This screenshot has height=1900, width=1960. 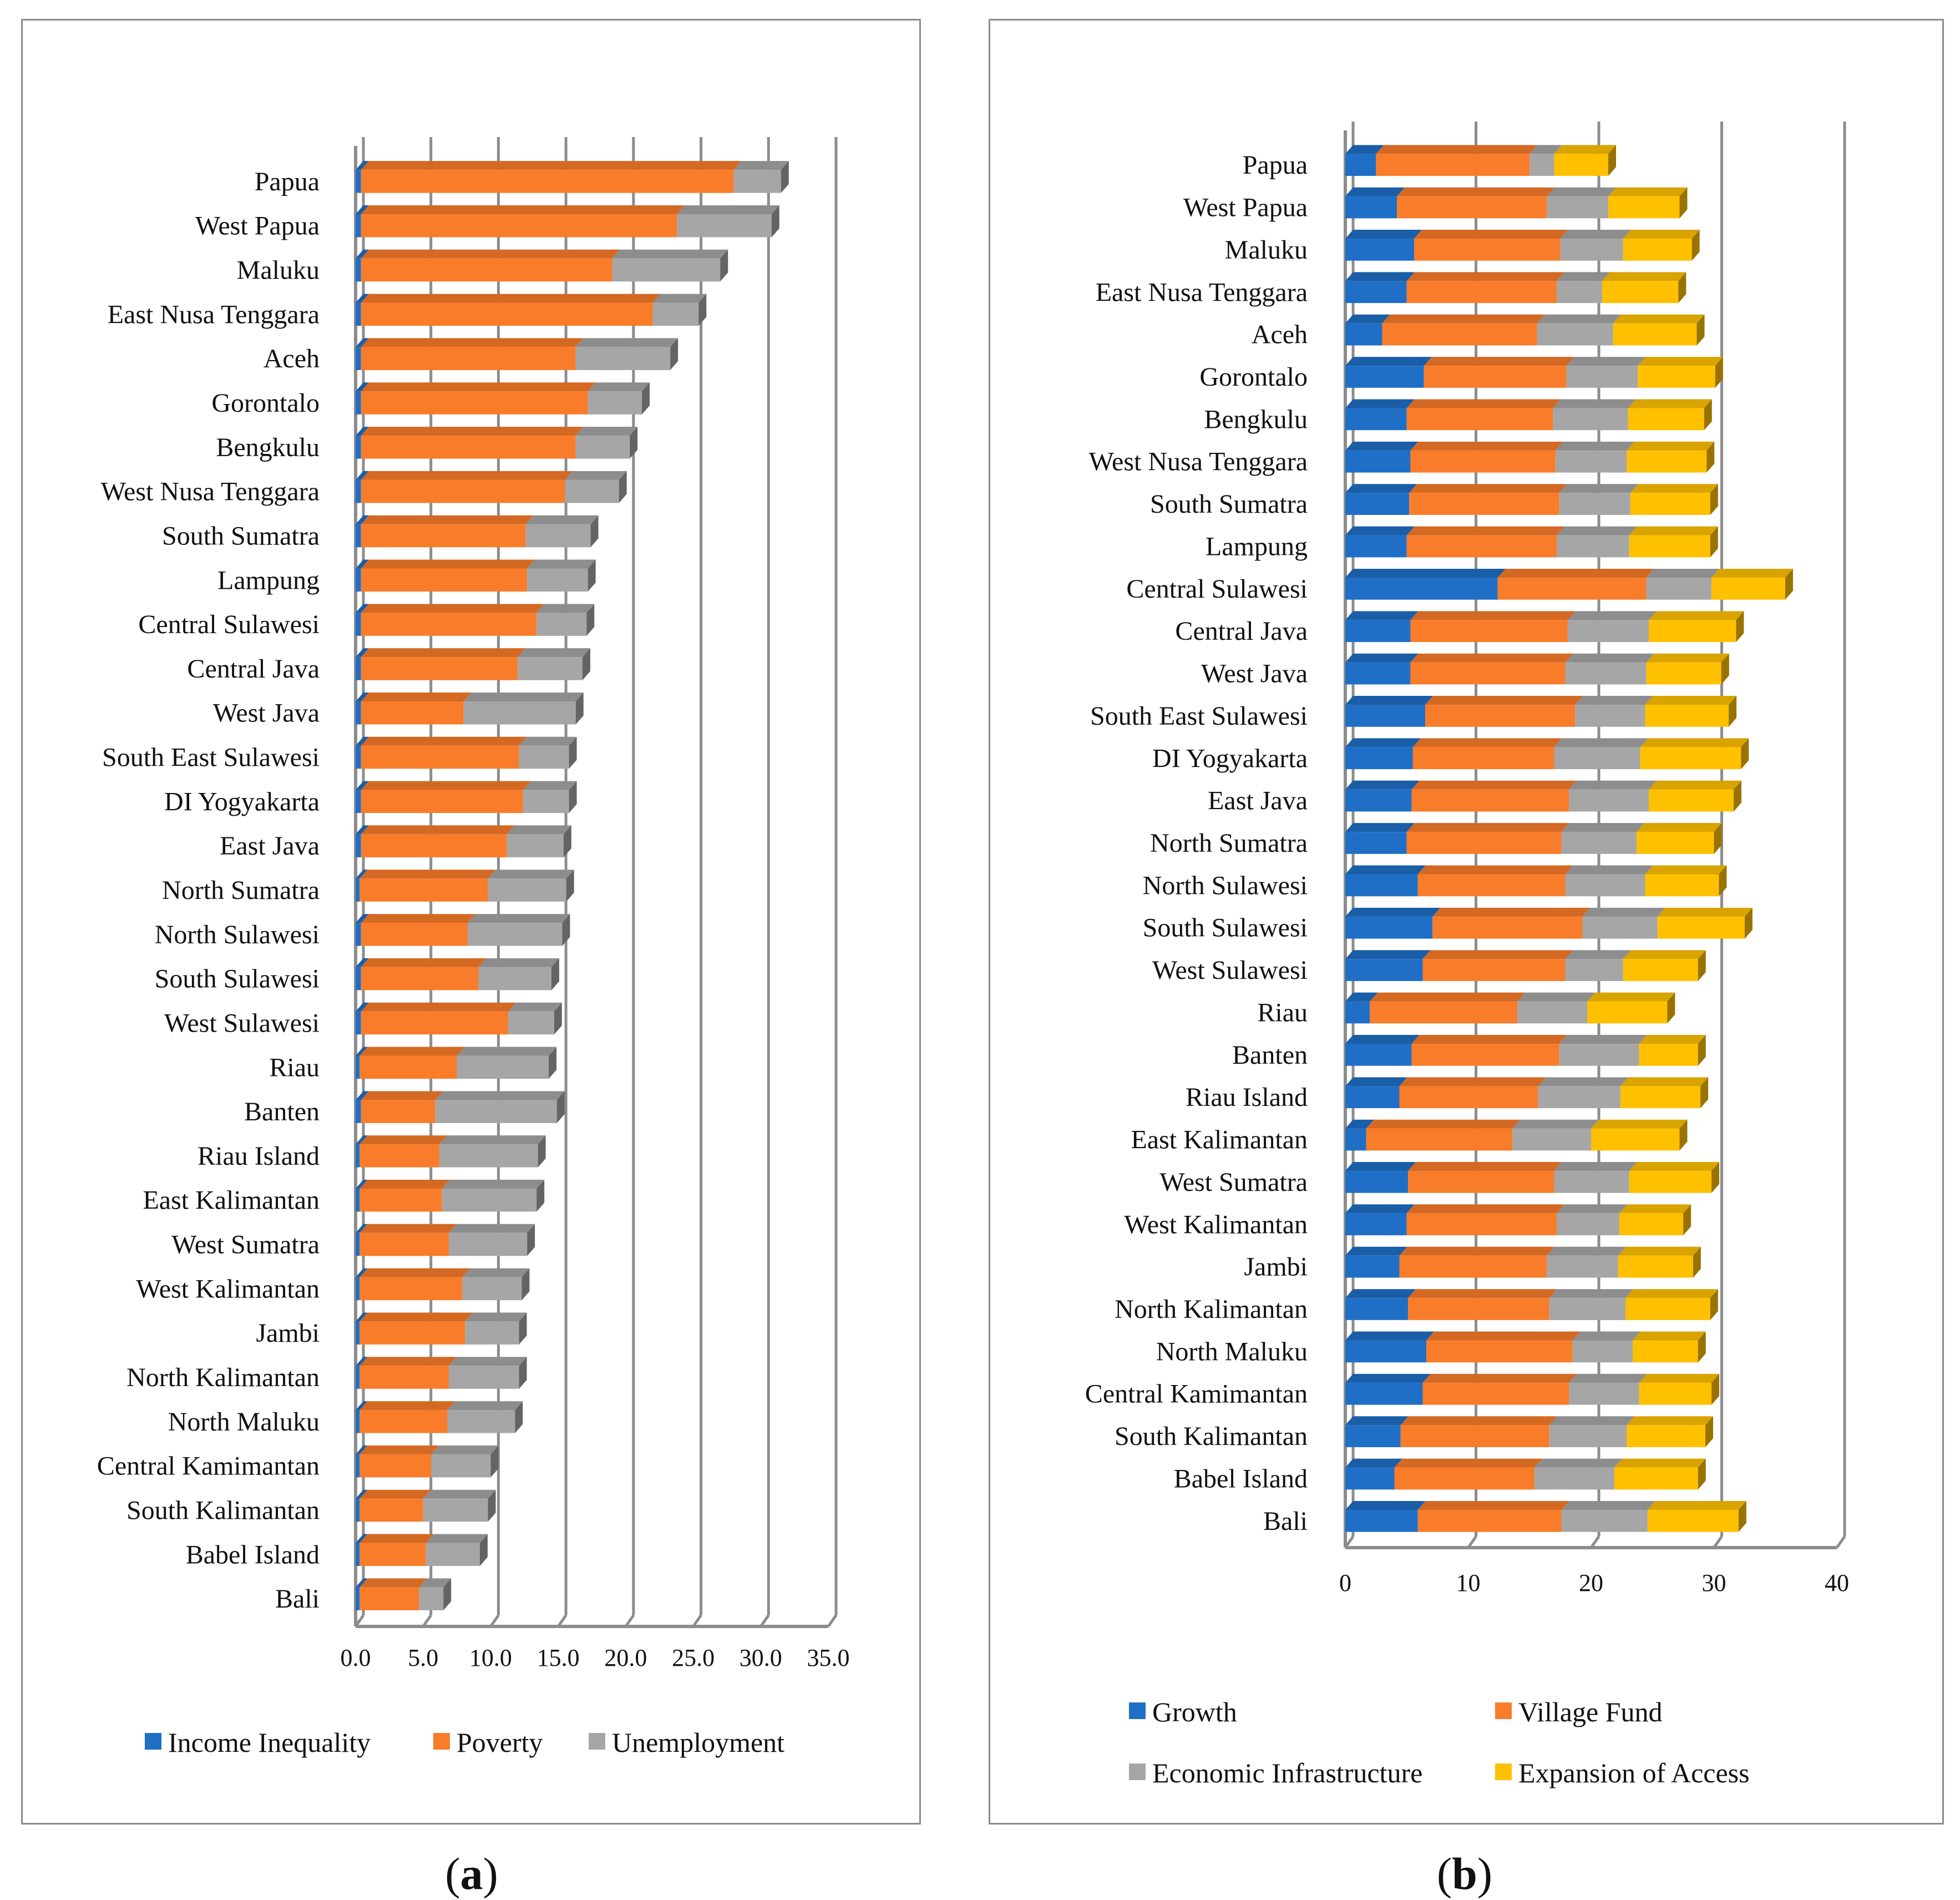 I want to click on category-label: East Java, so click(x=270, y=846).